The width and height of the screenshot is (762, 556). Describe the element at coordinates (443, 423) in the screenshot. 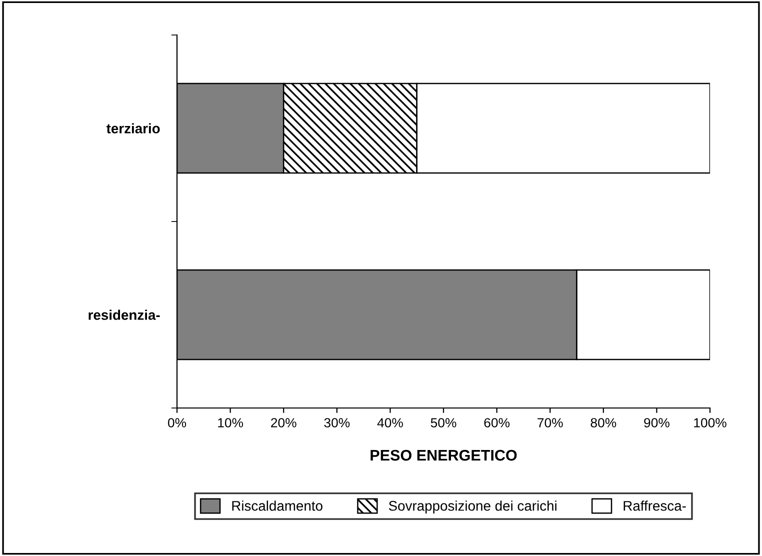

I see `x-tick-label: 50%` at that location.